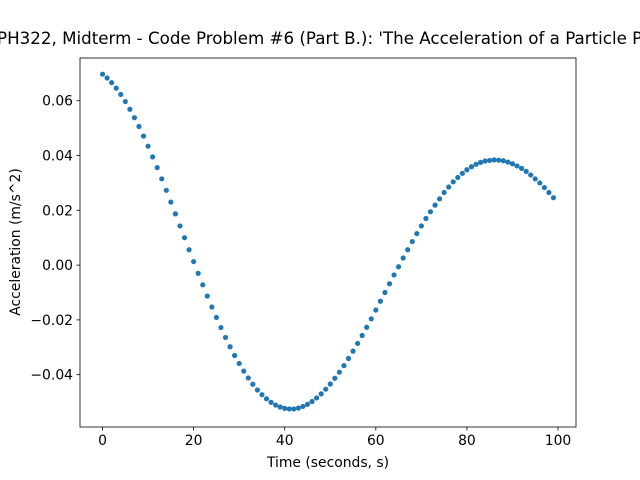 Image resolution: width=640 pixels, height=480 pixels. I want to click on x-tick-label: 80, so click(467, 441).